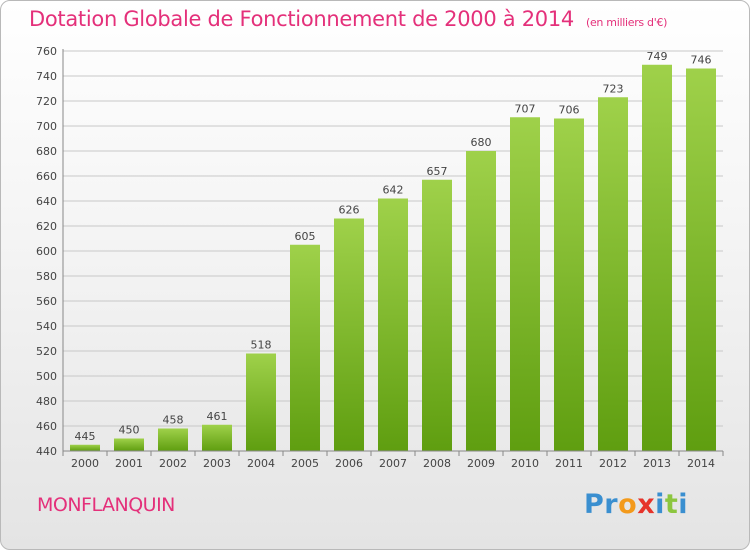 The width and height of the screenshot is (750, 550). Describe the element at coordinates (569, 110) in the screenshot. I see `value-label: 706` at that location.